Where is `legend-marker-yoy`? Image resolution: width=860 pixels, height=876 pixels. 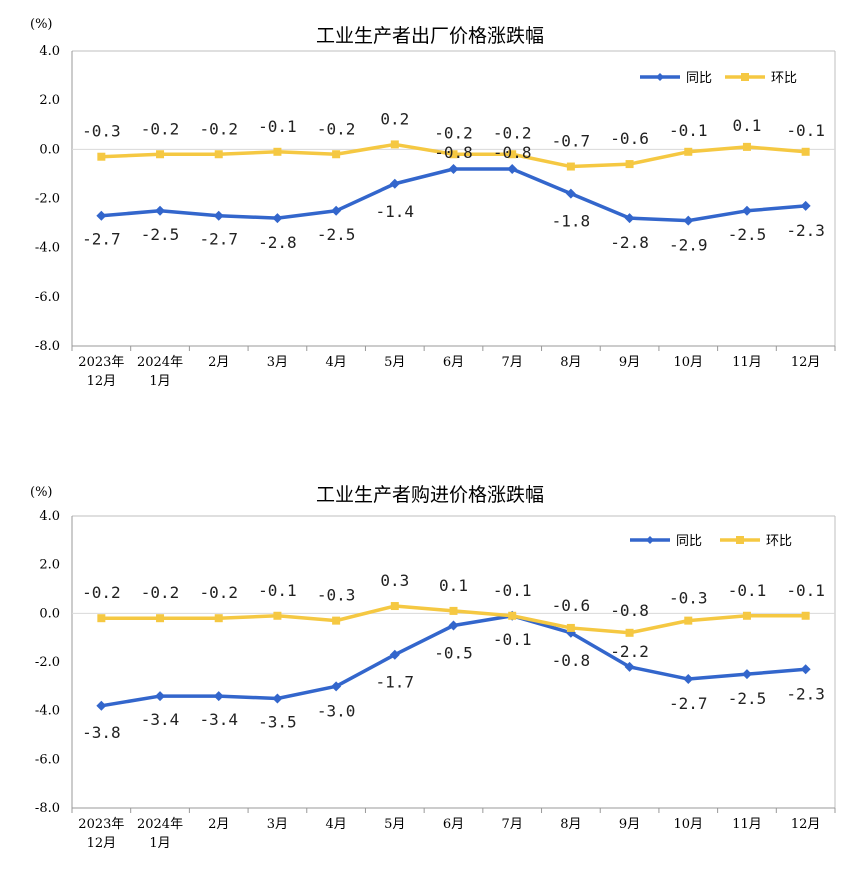
legend-marker-yoy is located at coordinates (660, 77).